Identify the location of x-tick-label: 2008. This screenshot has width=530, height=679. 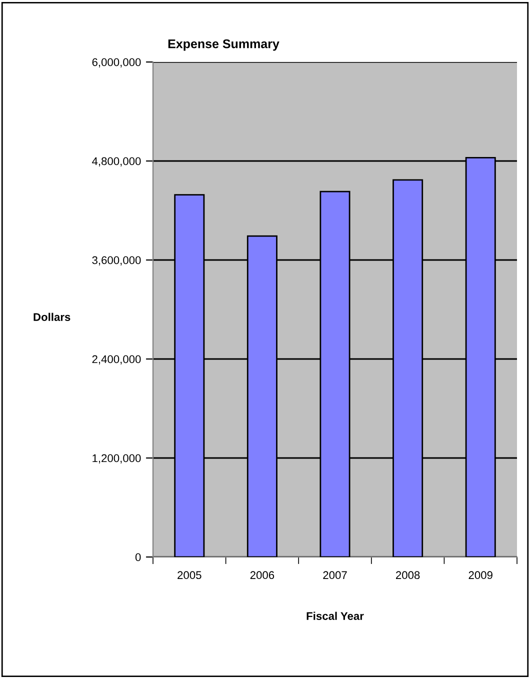
(408, 575).